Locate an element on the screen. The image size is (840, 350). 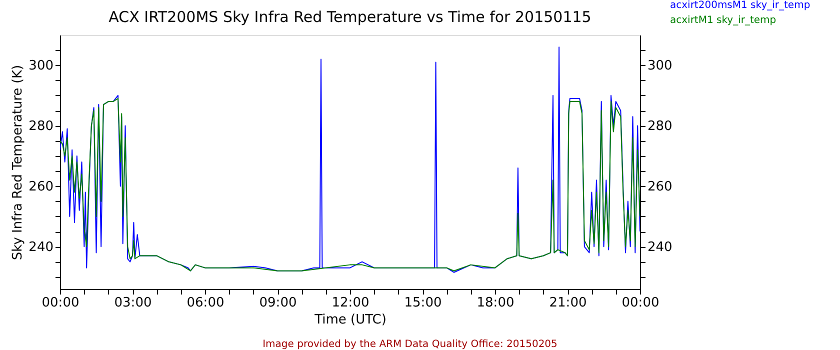
y2-tick-label: 240 is located at coordinates (660, 248).